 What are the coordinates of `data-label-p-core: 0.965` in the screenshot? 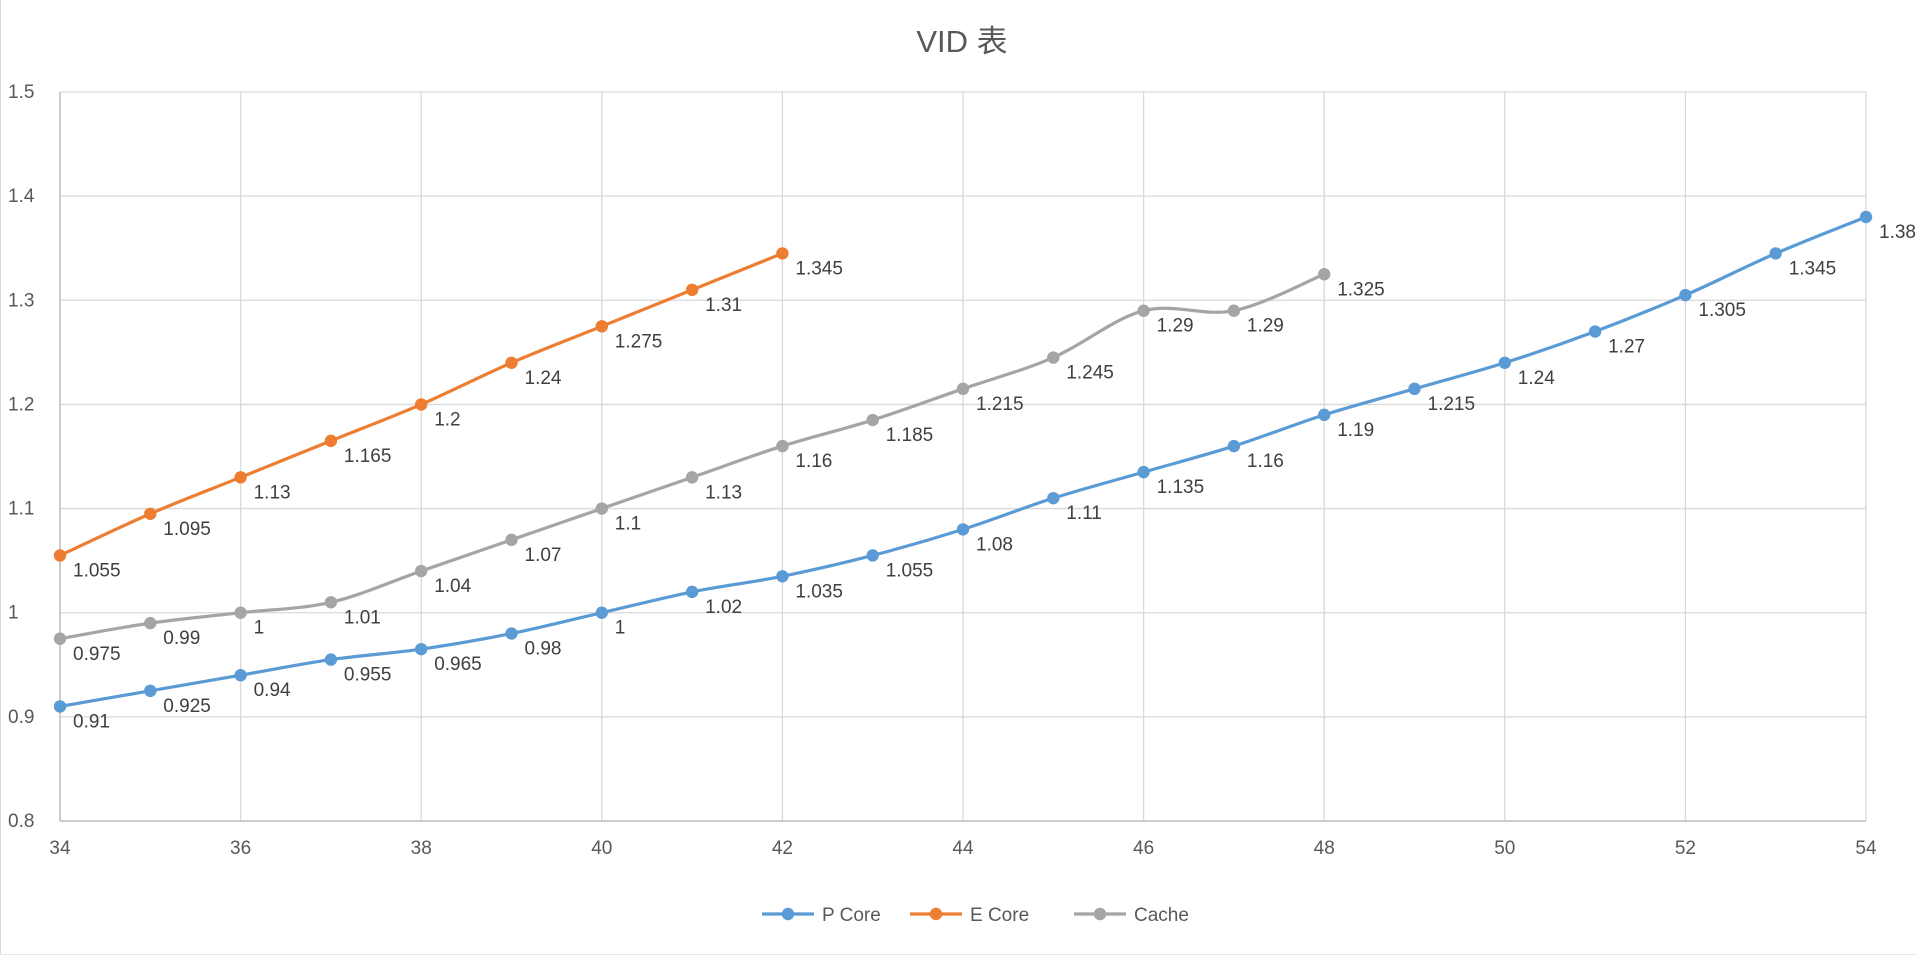 It's located at (458, 664).